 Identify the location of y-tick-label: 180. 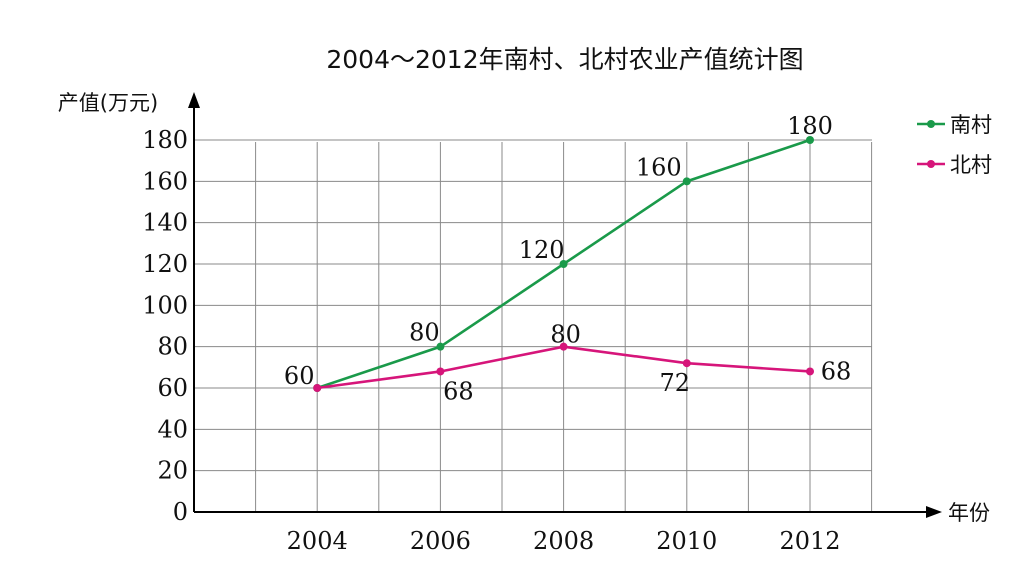
(165, 140).